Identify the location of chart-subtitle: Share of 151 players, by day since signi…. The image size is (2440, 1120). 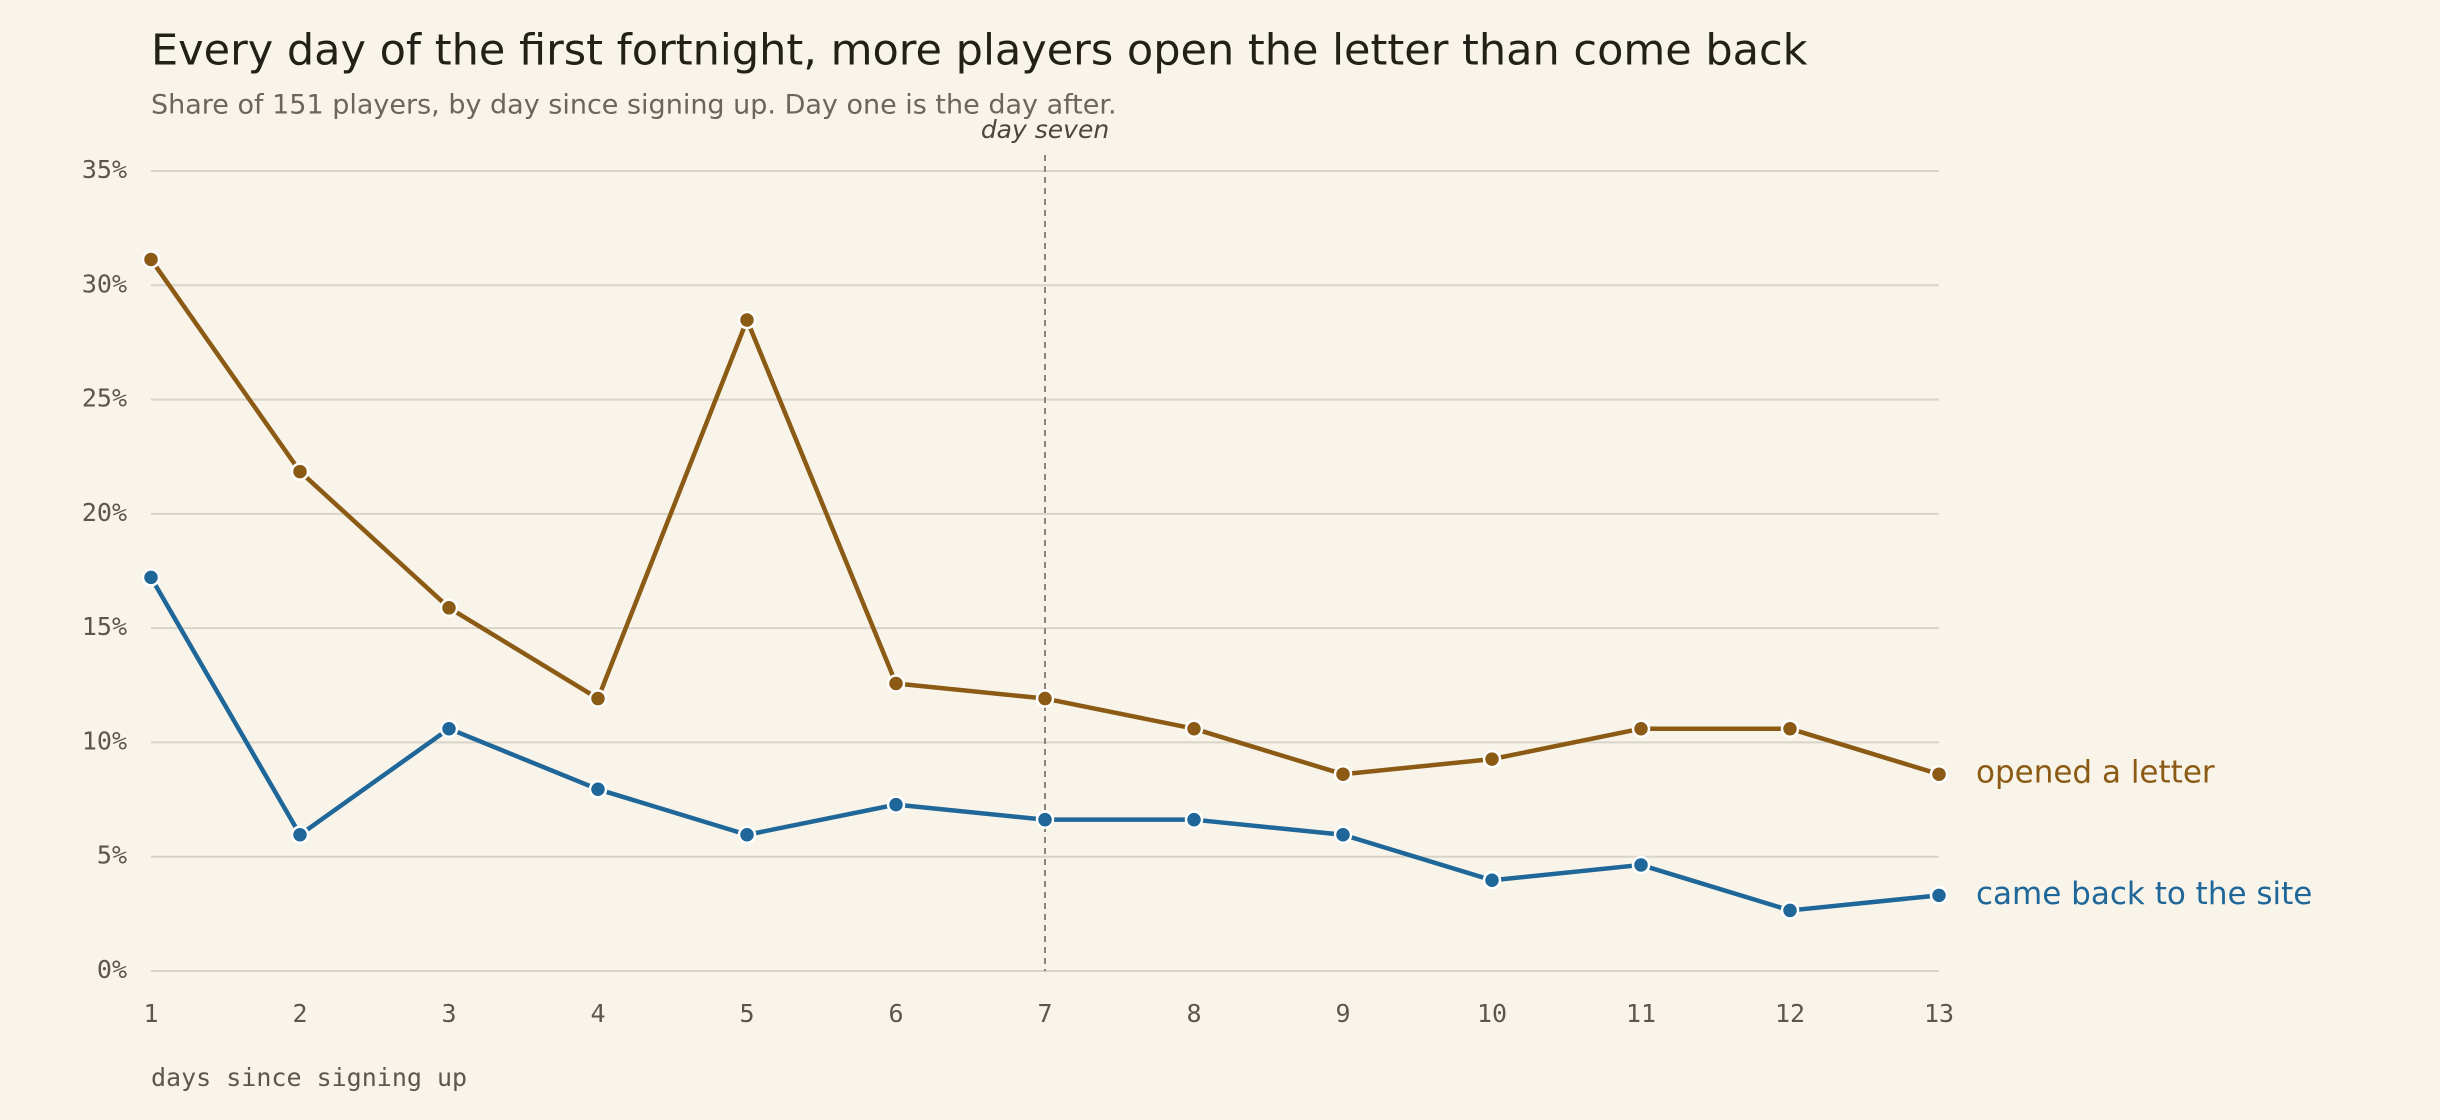
(634, 105).